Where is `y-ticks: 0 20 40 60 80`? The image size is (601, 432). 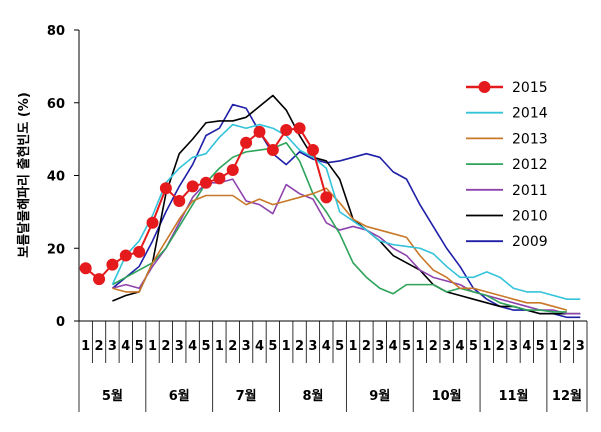
y-ticks: 0 20 40 60 80 is located at coordinates (63, 177).